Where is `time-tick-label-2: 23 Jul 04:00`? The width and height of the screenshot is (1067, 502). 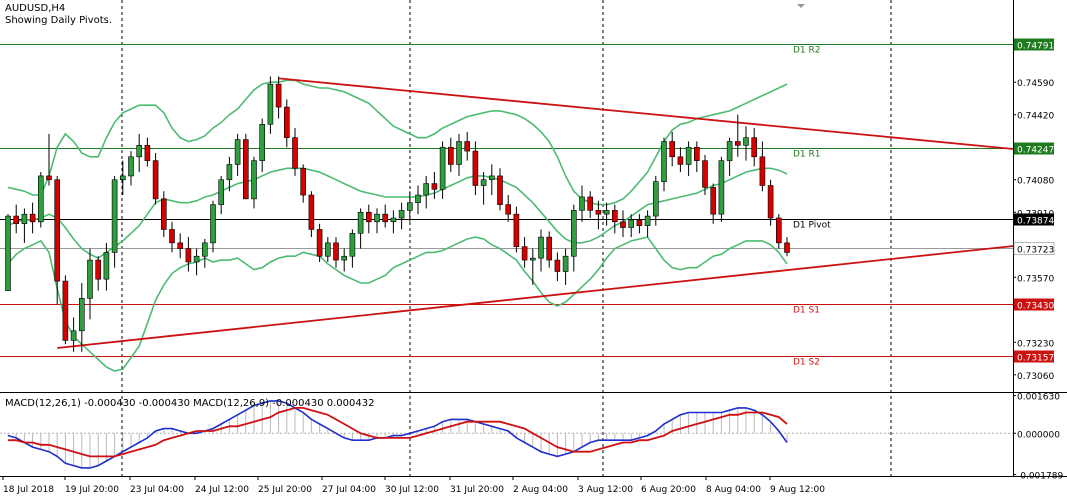 time-tick-label-2: 23 Jul 04:00 is located at coordinates (157, 490).